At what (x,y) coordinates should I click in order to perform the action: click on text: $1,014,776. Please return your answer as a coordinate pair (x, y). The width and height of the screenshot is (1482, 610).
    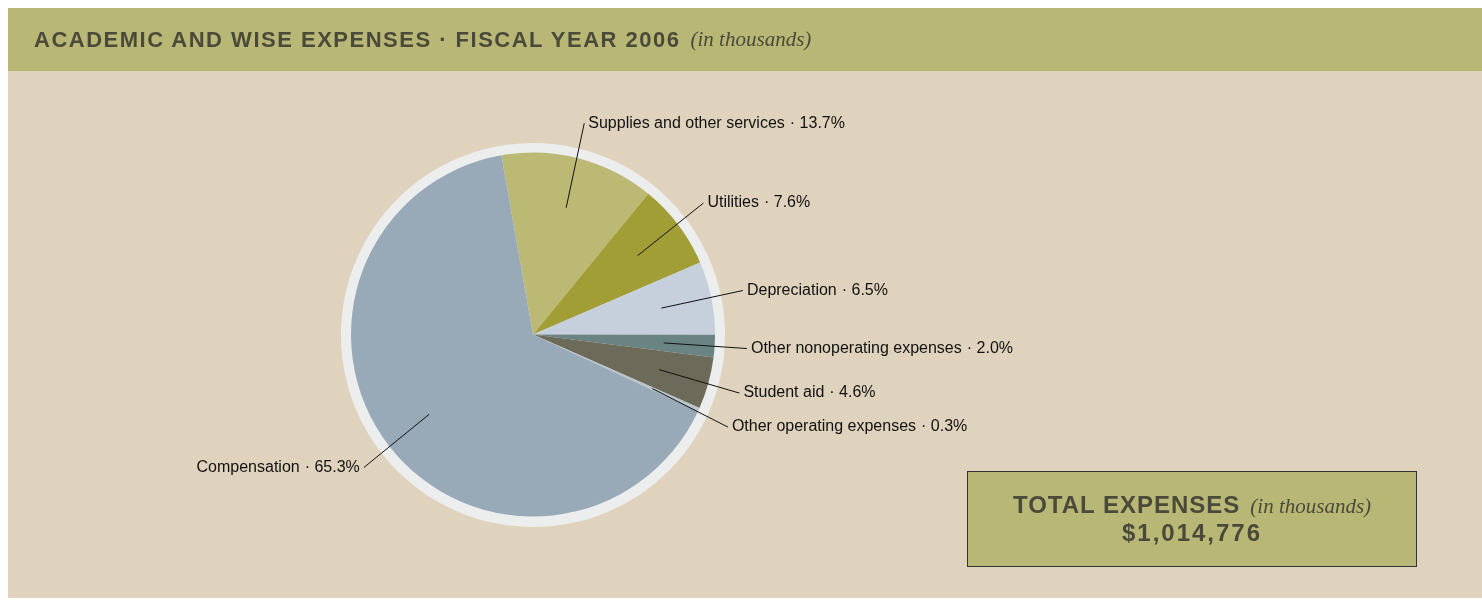
    Looking at the image, I should click on (1192, 533).